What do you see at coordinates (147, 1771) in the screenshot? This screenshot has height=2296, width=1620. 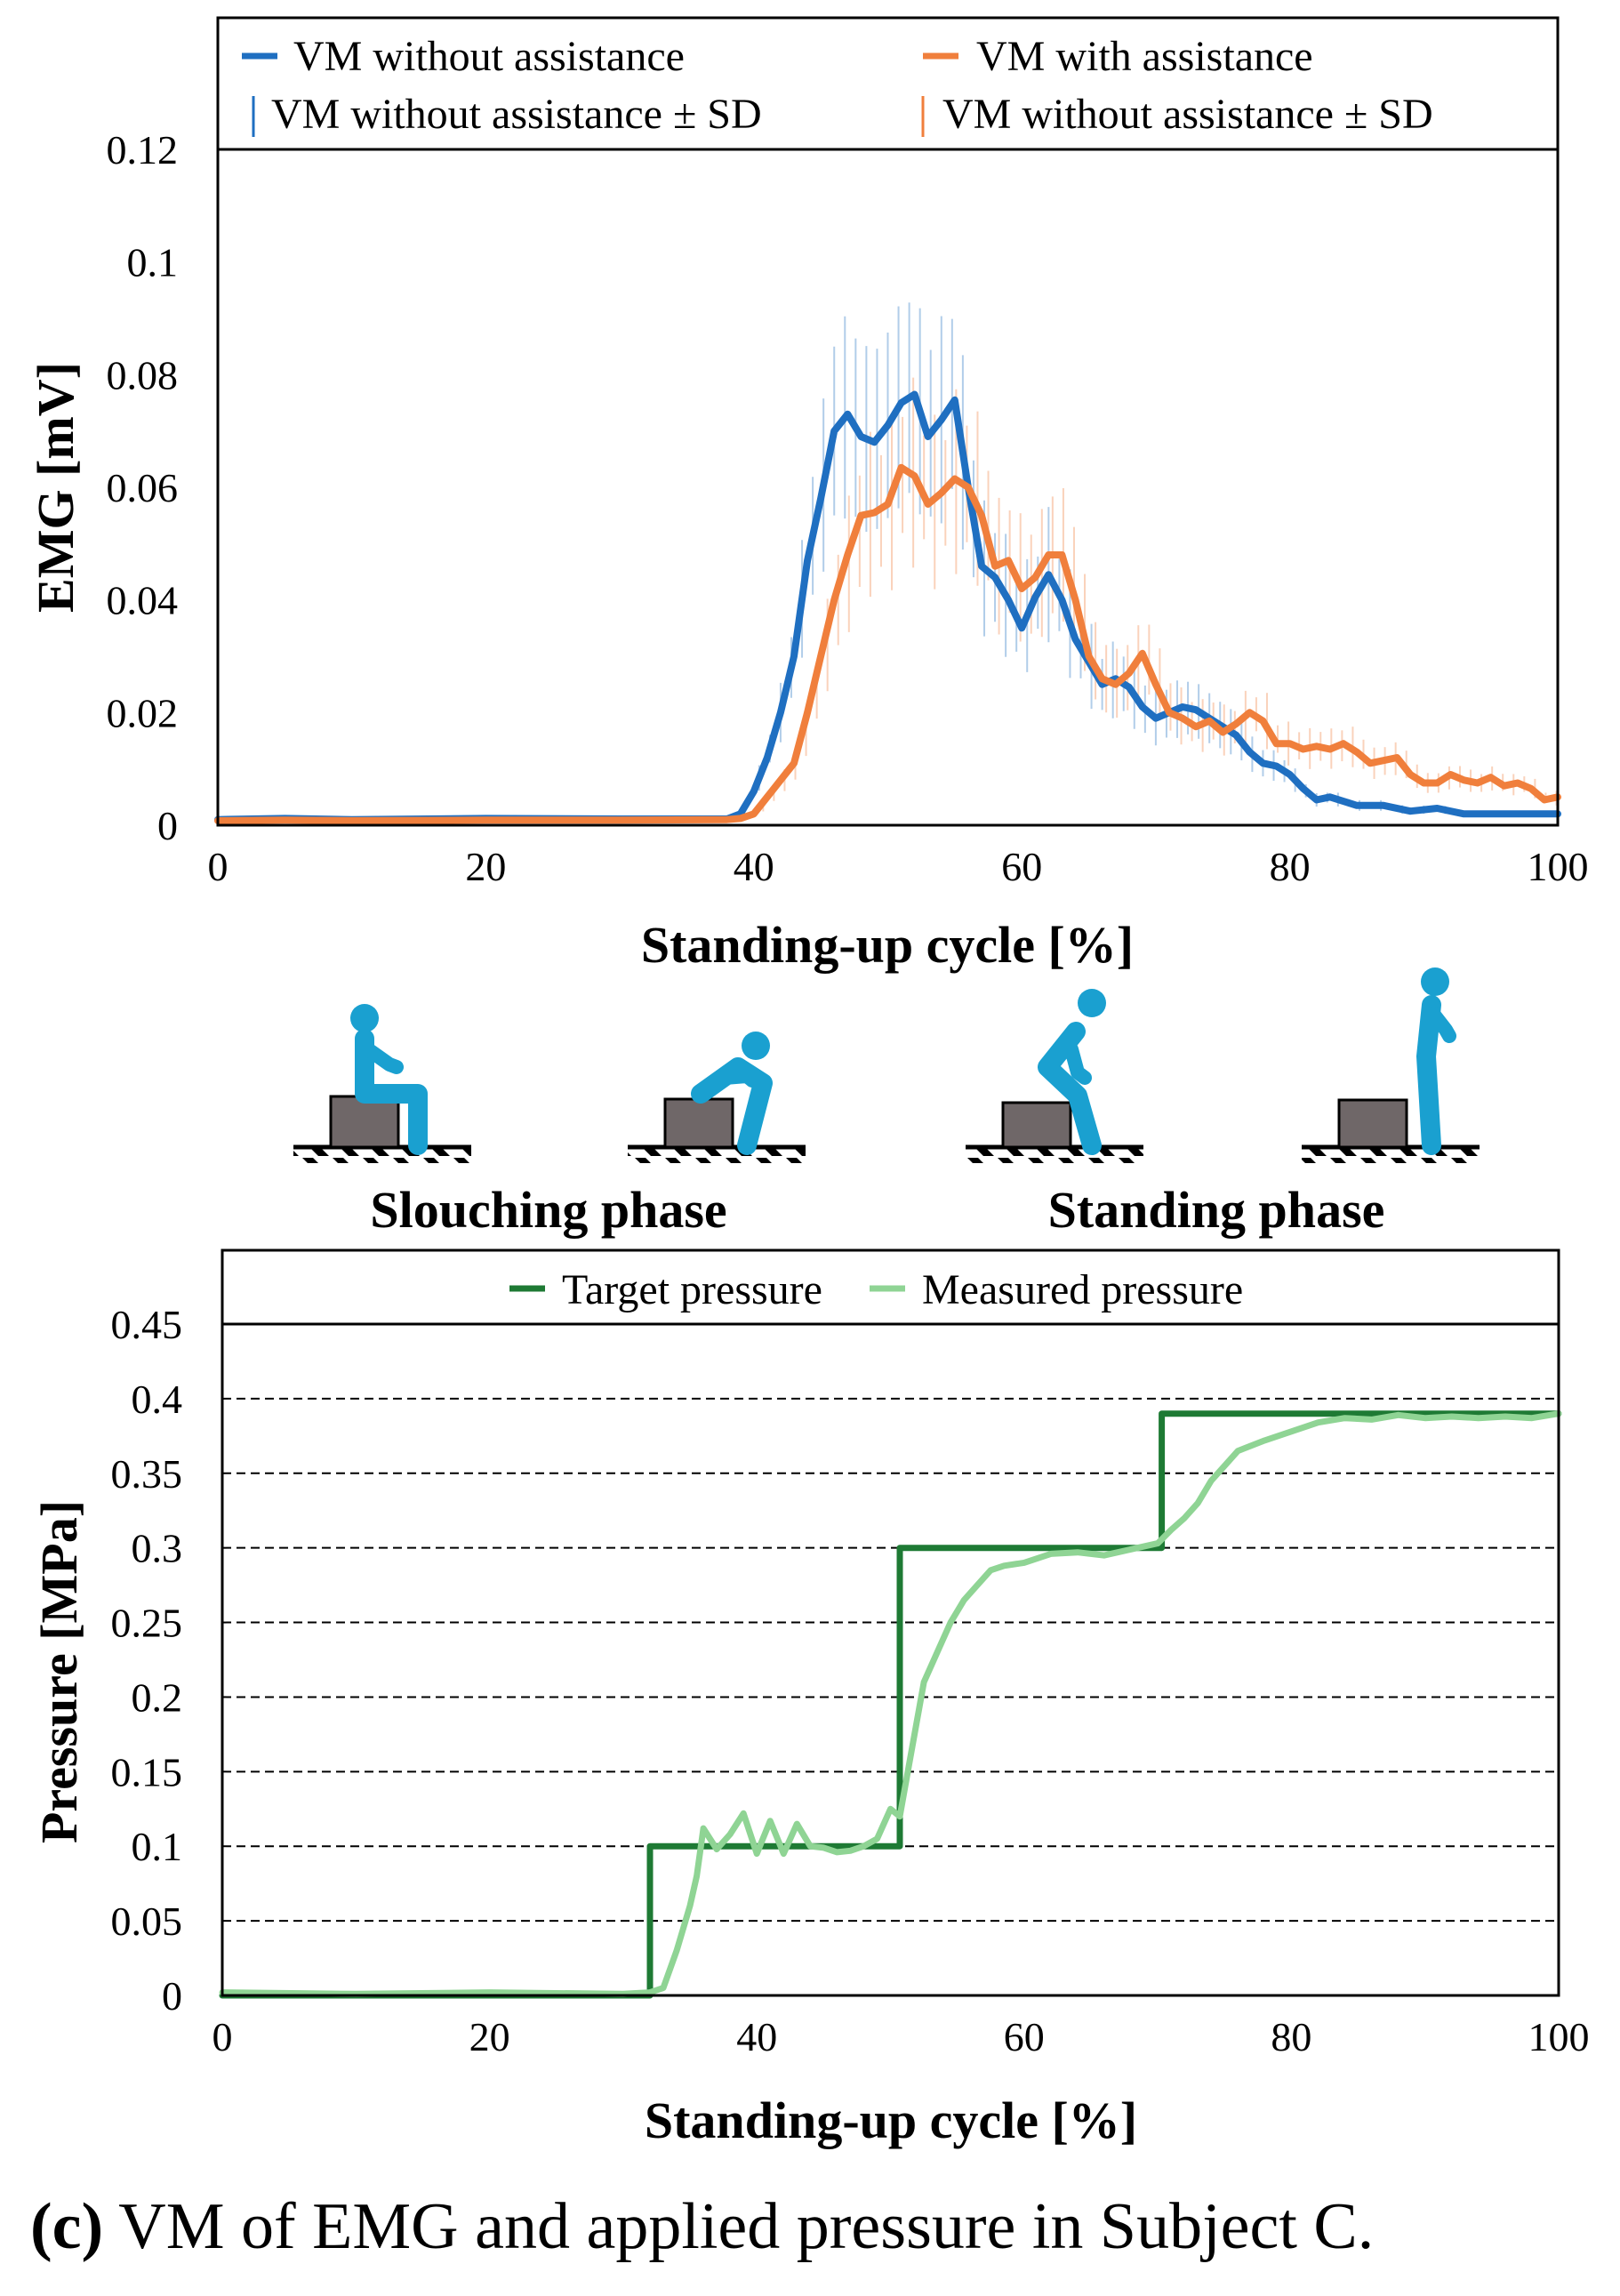 I see `y-tick-label: 0.15` at bounding box center [147, 1771].